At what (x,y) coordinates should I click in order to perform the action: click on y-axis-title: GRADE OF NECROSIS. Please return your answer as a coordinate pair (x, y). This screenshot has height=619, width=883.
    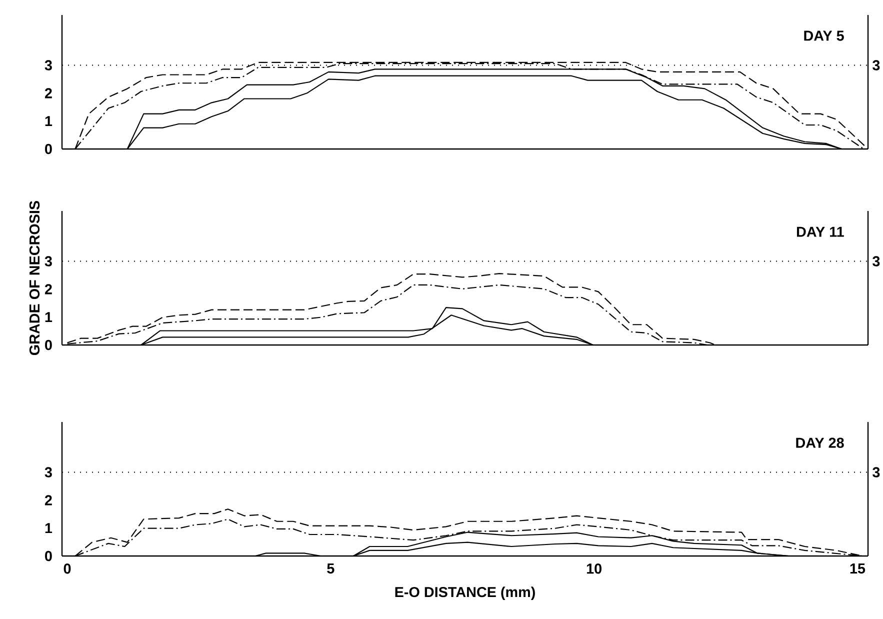
    Looking at the image, I should click on (34, 278).